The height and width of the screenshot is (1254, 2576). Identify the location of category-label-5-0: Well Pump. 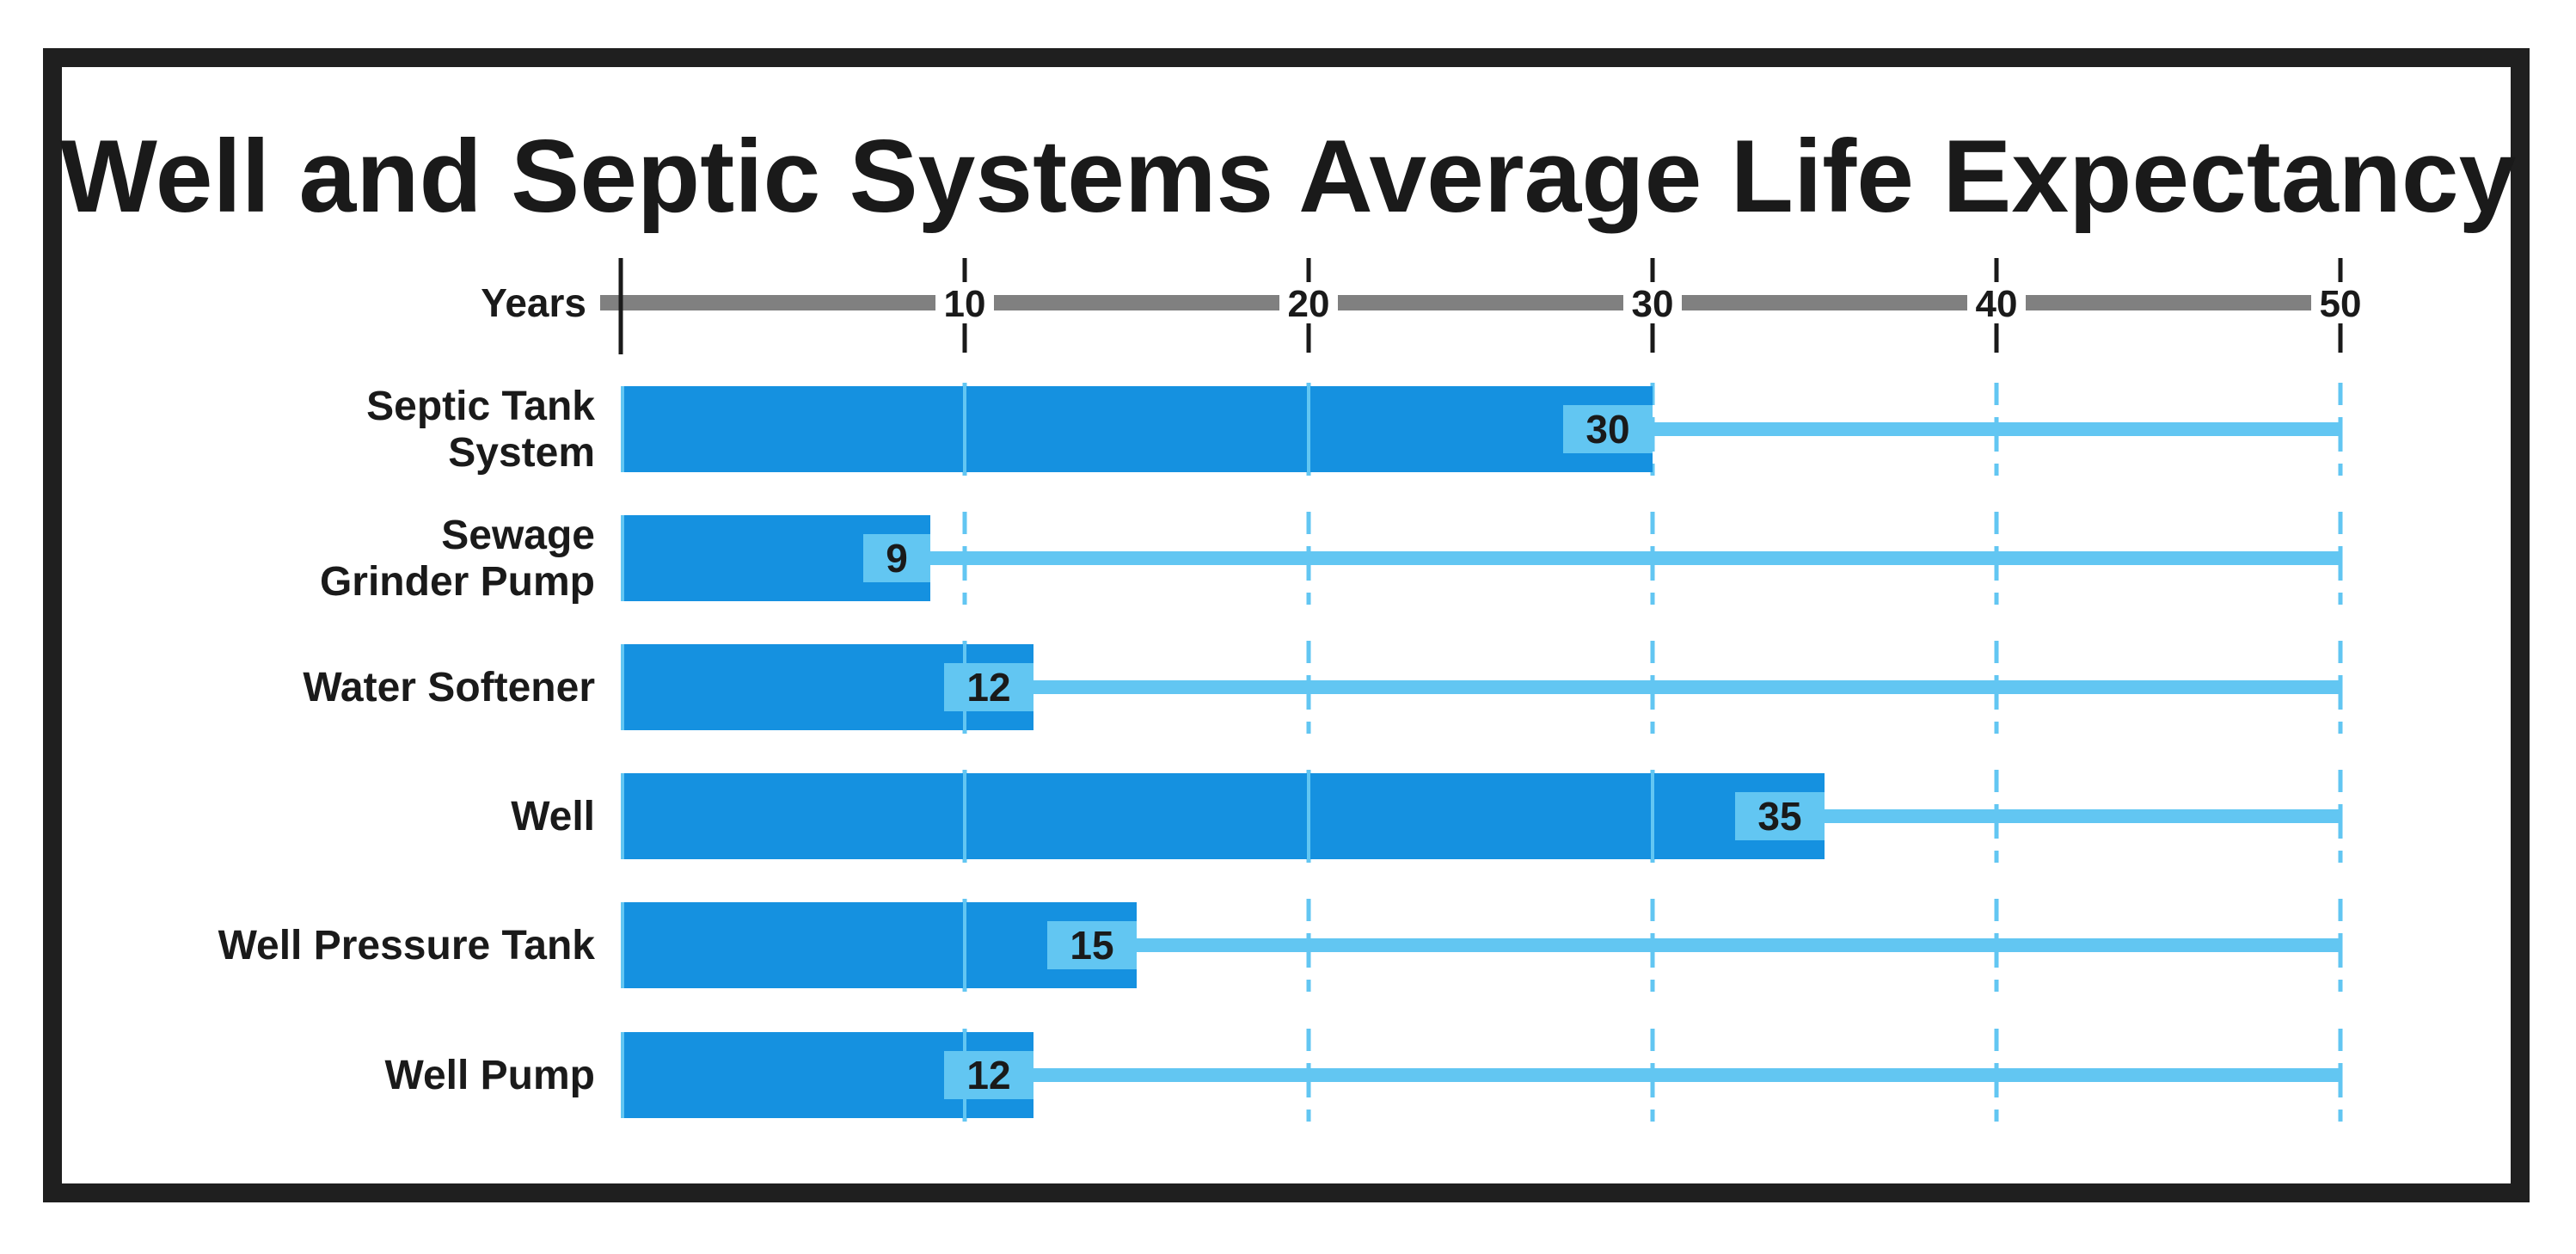
(490, 1075).